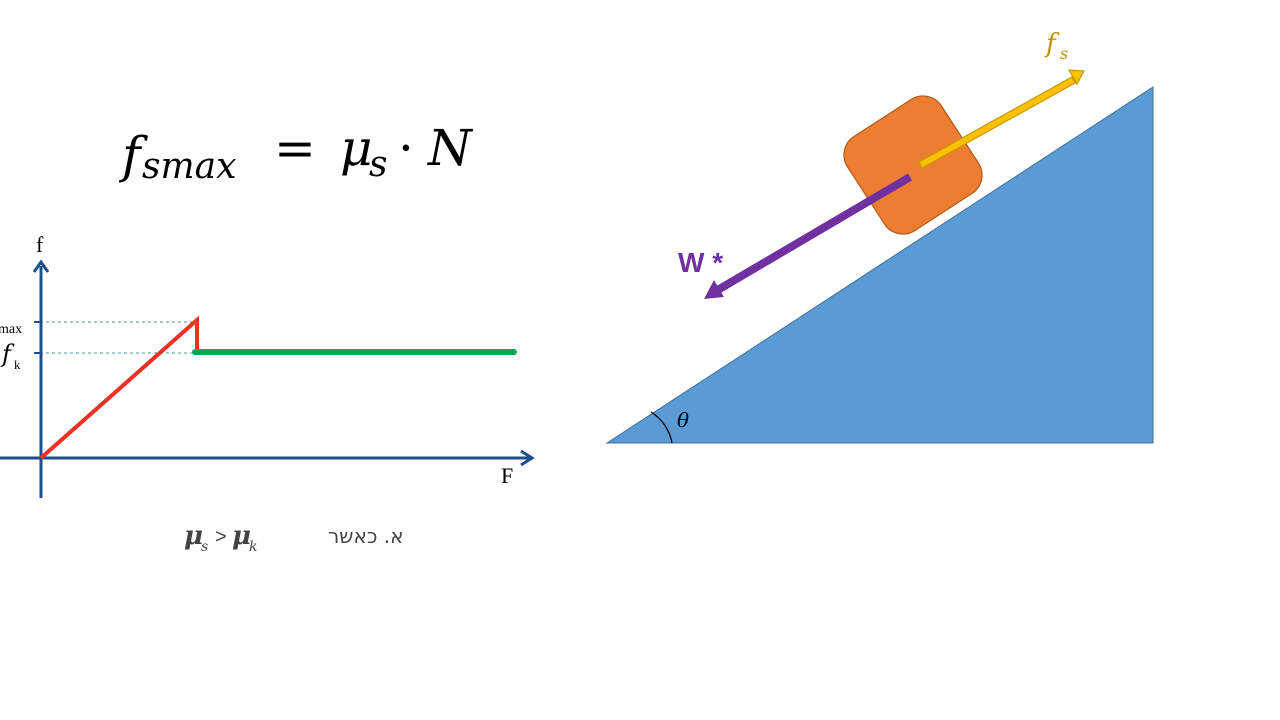 The image size is (1280, 720). What do you see at coordinates (378, 164) in the screenshot?
I see `formula-mu-subscript: s` at bounding box center [378, 164].